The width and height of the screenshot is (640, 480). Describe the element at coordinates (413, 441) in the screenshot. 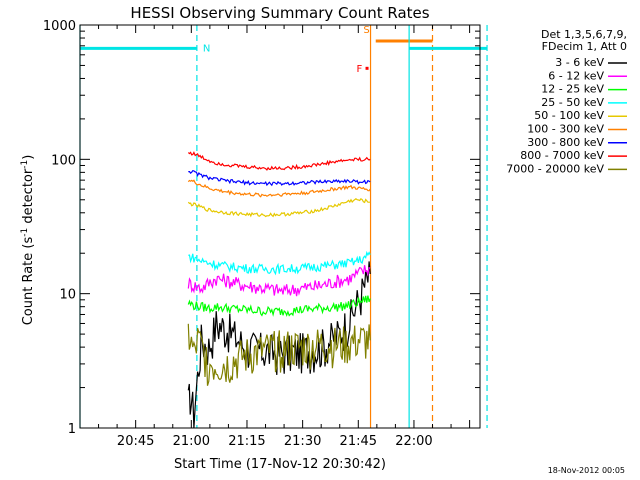

I see `x-tick-label: 22:00` at that location.